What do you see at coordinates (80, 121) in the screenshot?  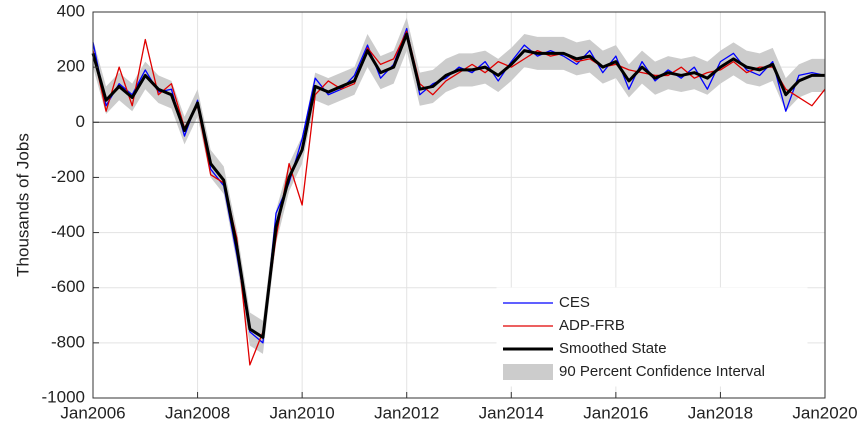 I see `y-tick-label: 0` at bounding box center [80, 121].